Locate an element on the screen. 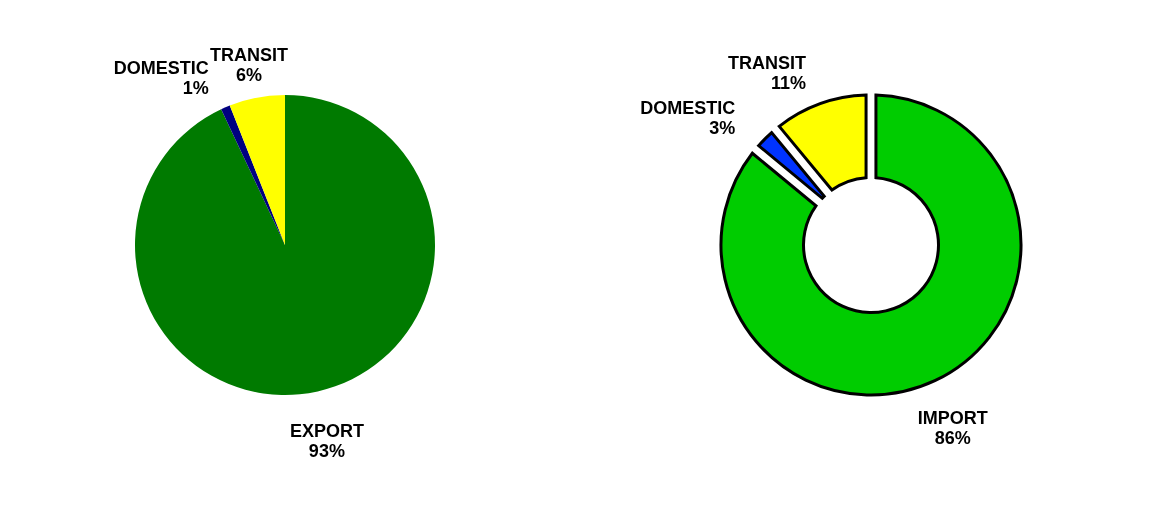 The height and width of the screenshot is (514, 1173). data-label: 6% is located at coordinates (249, 75).